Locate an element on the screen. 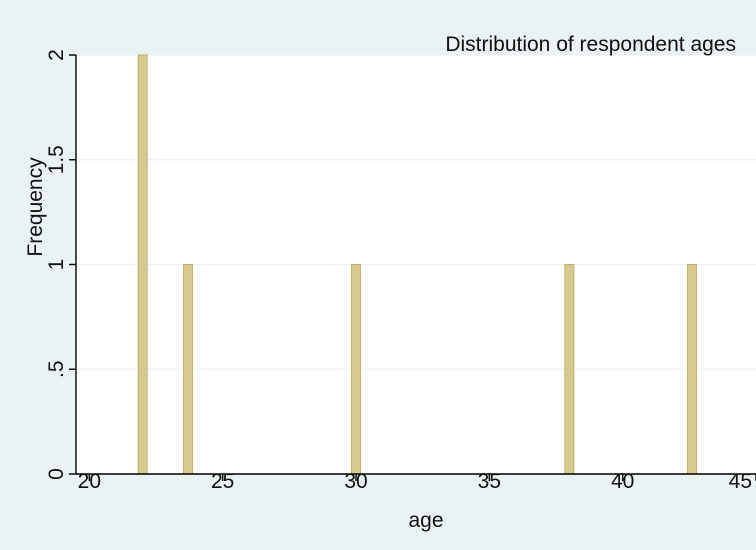 The image size is (756, 550). x-tick-label: 45 is located at coordinates (740, 481).